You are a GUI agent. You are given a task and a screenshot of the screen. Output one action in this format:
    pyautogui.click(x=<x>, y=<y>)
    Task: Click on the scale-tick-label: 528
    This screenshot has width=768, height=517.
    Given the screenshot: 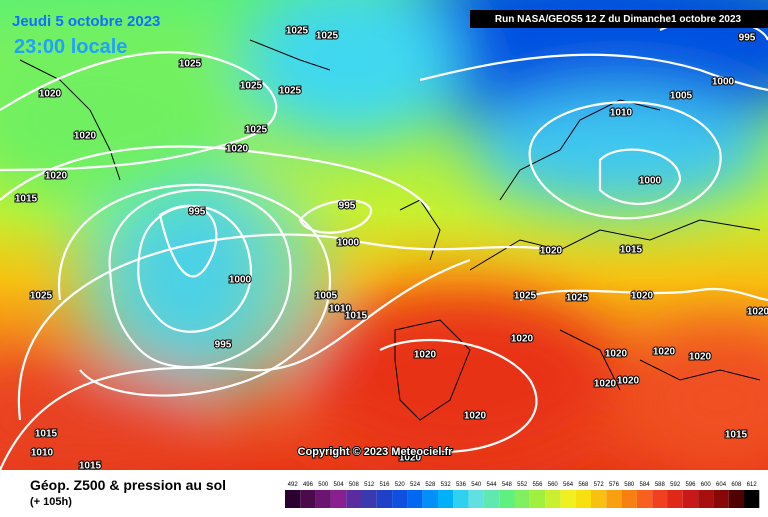 What is the action you would take?
    pyautogui.click(x=430, y=485)
    